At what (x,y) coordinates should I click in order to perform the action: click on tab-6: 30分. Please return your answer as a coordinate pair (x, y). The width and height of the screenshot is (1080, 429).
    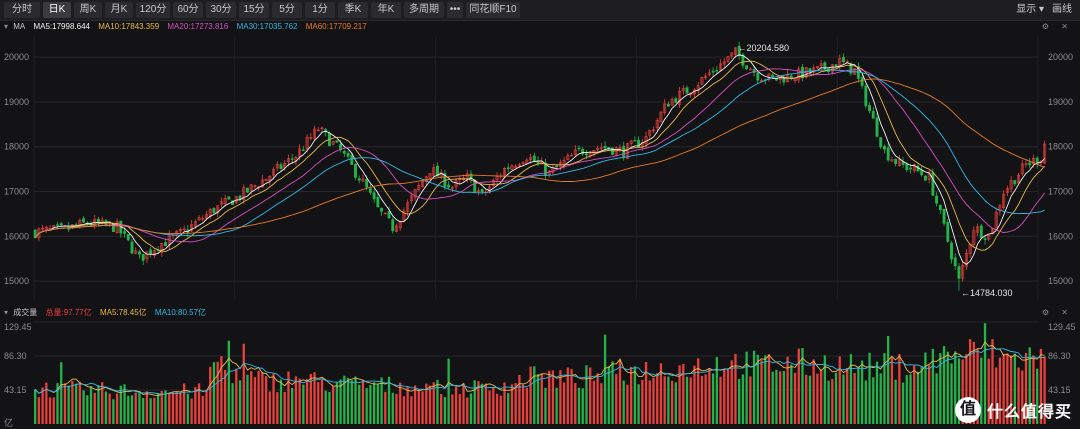
    Looking at the image, I should click on (221, 10).